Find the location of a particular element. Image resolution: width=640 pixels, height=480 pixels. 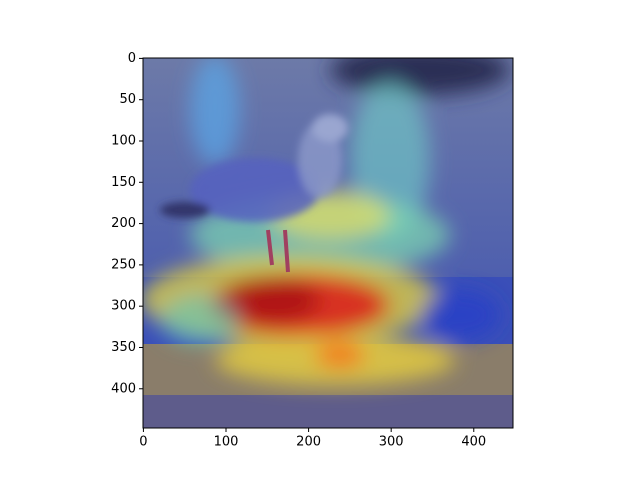

y-tick-label: 50 is located at coordinates (127, 99).